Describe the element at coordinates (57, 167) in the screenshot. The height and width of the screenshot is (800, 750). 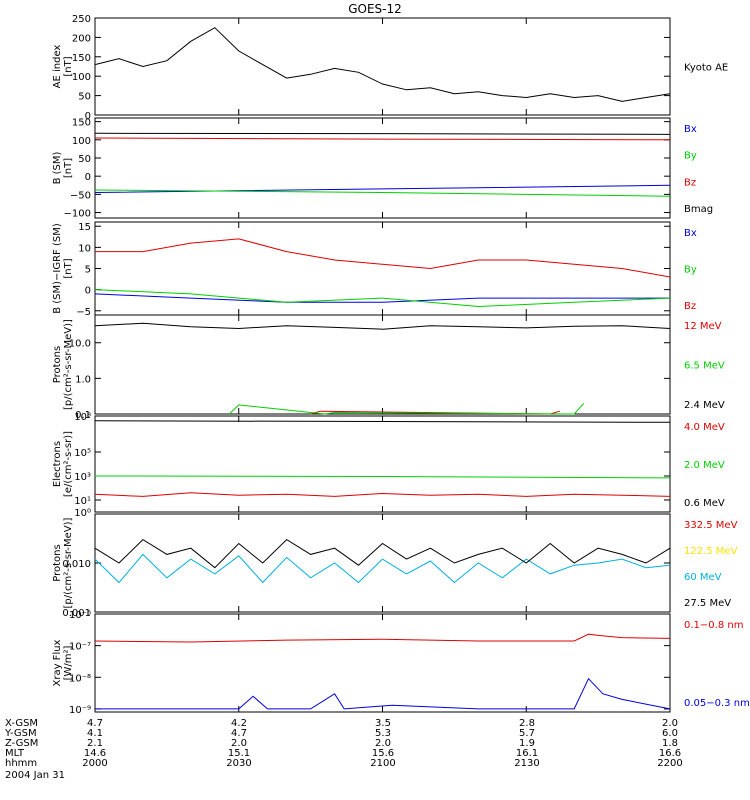
I see `y-axis-label: B (SM)` at that location.